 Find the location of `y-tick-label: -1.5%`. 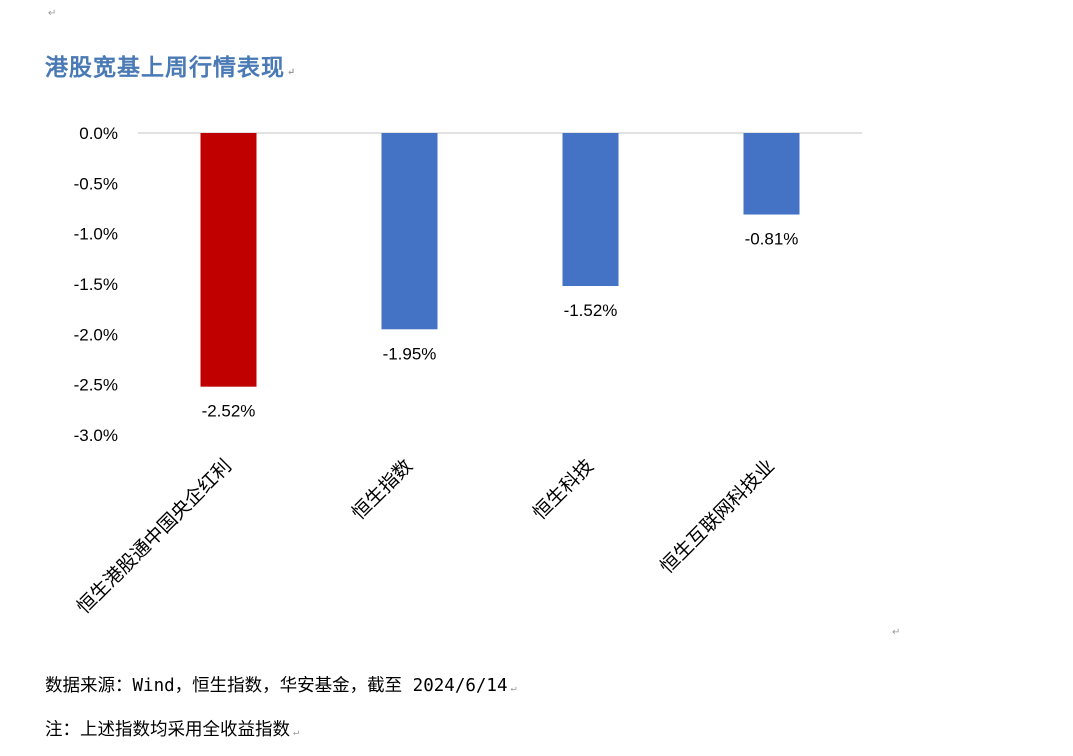

y-tick-label: -1.5% is located at coordinates (96, 284).